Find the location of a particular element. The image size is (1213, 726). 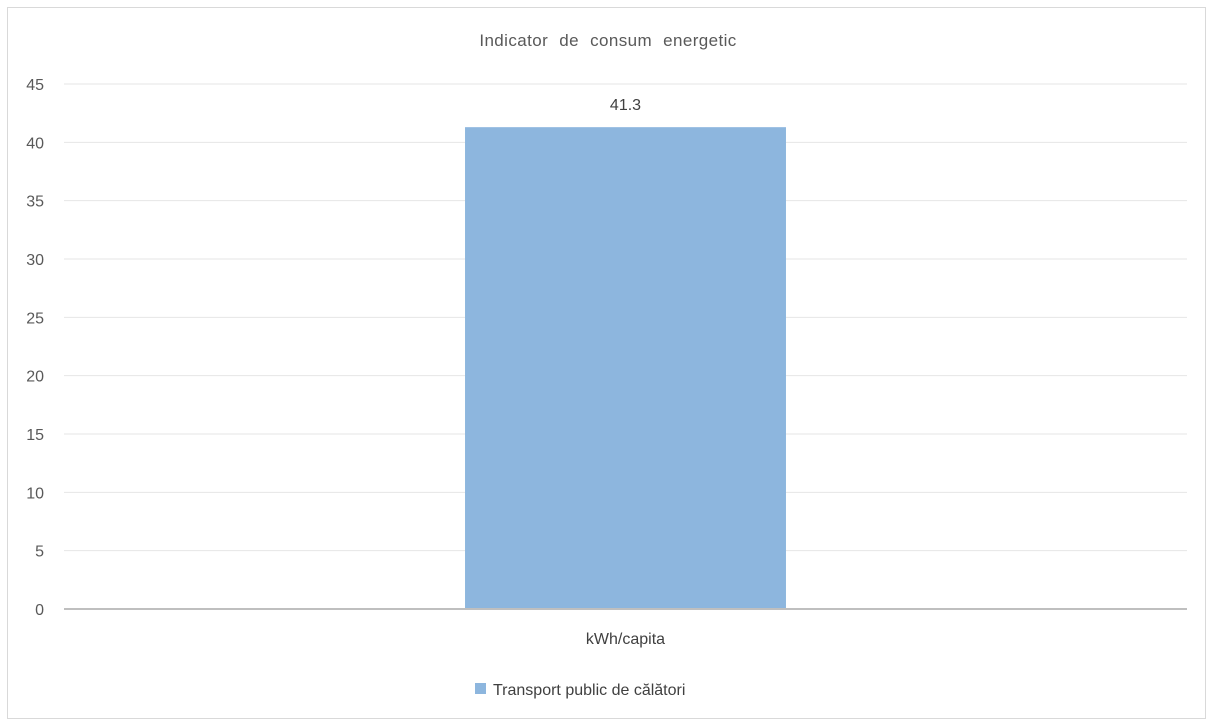

y-axis-ticks: 0 5 10 15 20 25 30 35 40 45 is located at coordinates (35, 348).